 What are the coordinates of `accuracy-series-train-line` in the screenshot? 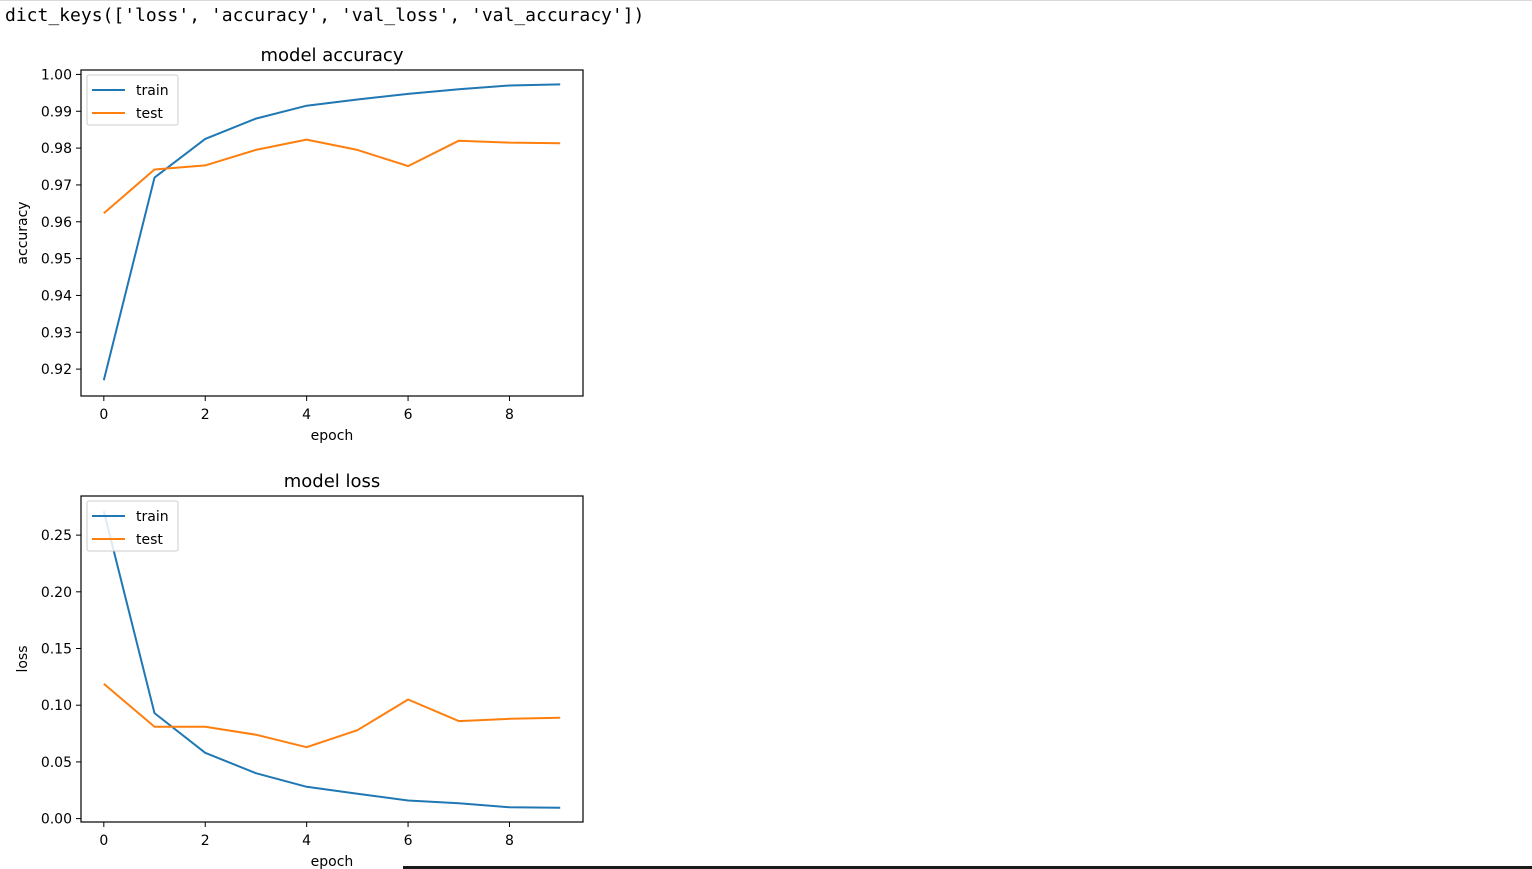 It's located at (331, 232).